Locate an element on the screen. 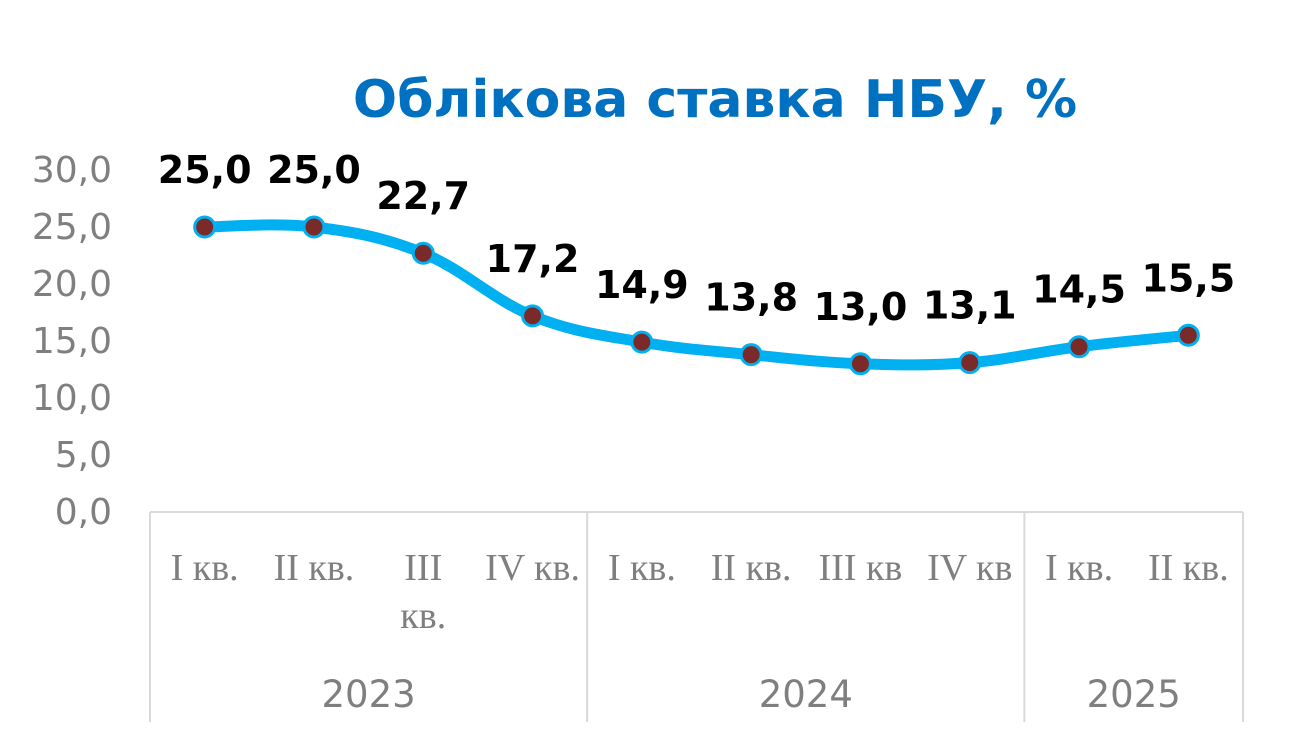  y-tick-label: 15,0 is located at coordinates (72, 341).